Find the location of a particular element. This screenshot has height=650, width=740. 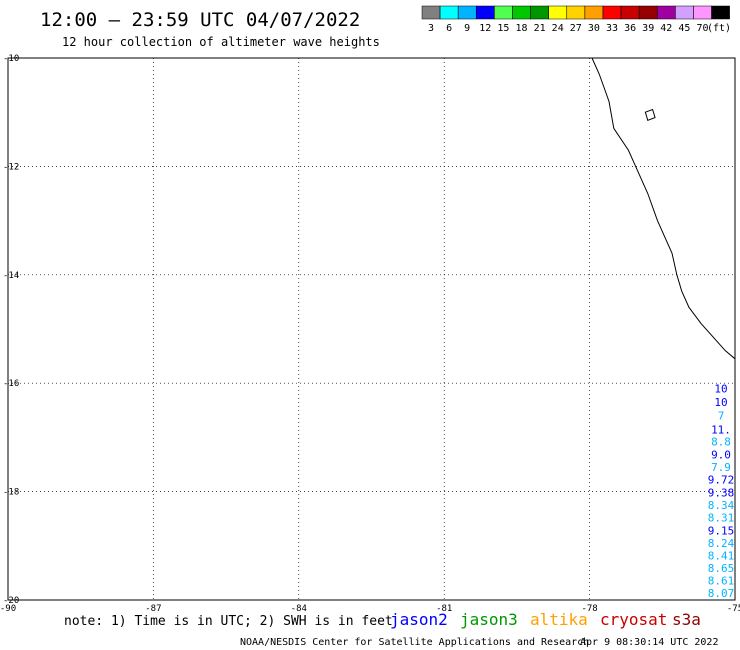

legend-label: 3 is located at coordinates (431, 28).